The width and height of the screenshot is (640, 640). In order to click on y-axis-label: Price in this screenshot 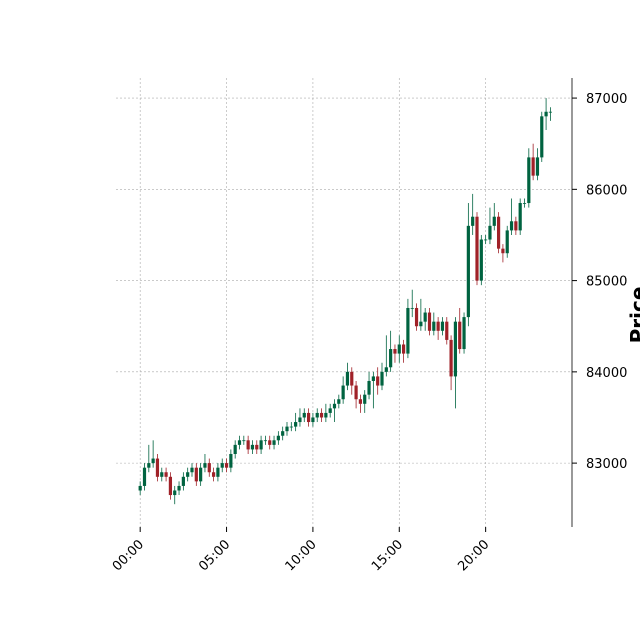, I will do `click(633, 315)`.